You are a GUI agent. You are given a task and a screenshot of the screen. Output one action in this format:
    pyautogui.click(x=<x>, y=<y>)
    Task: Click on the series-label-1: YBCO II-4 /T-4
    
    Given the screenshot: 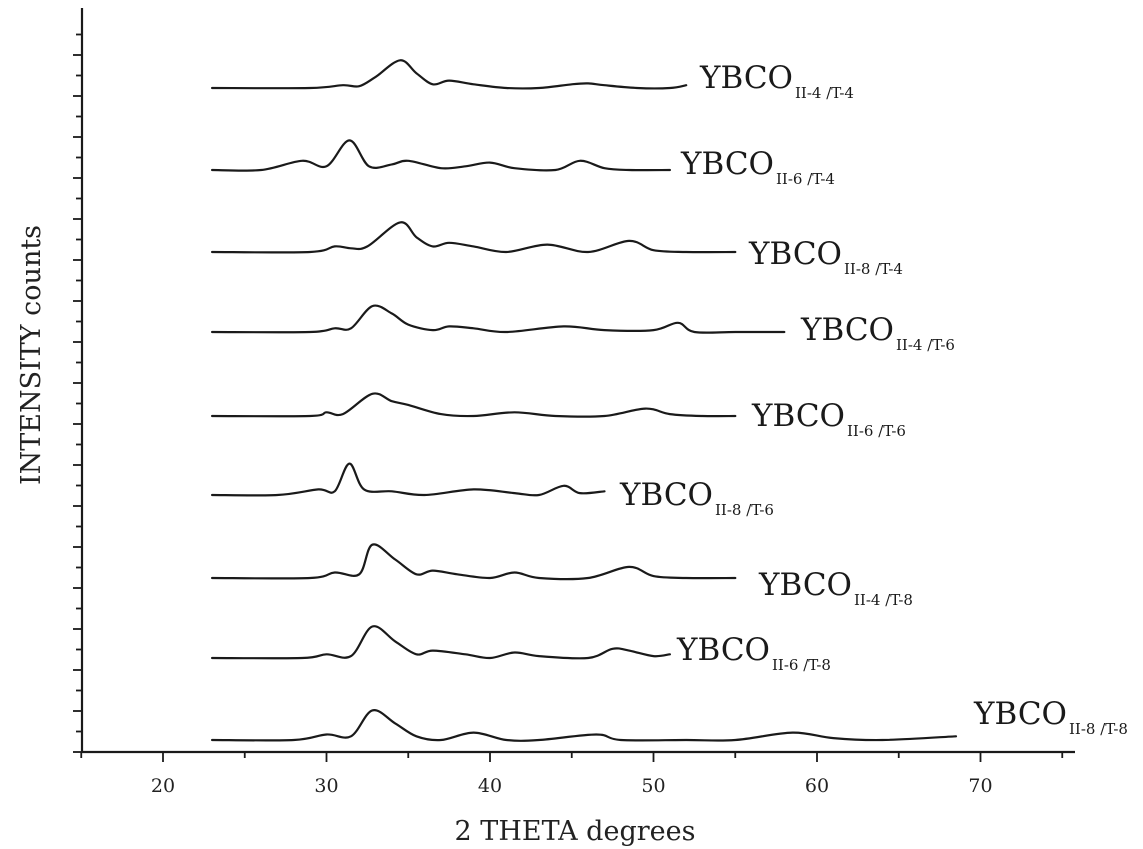 What is the action you would take?
    pyautogui.click(x=776, y=81)
    